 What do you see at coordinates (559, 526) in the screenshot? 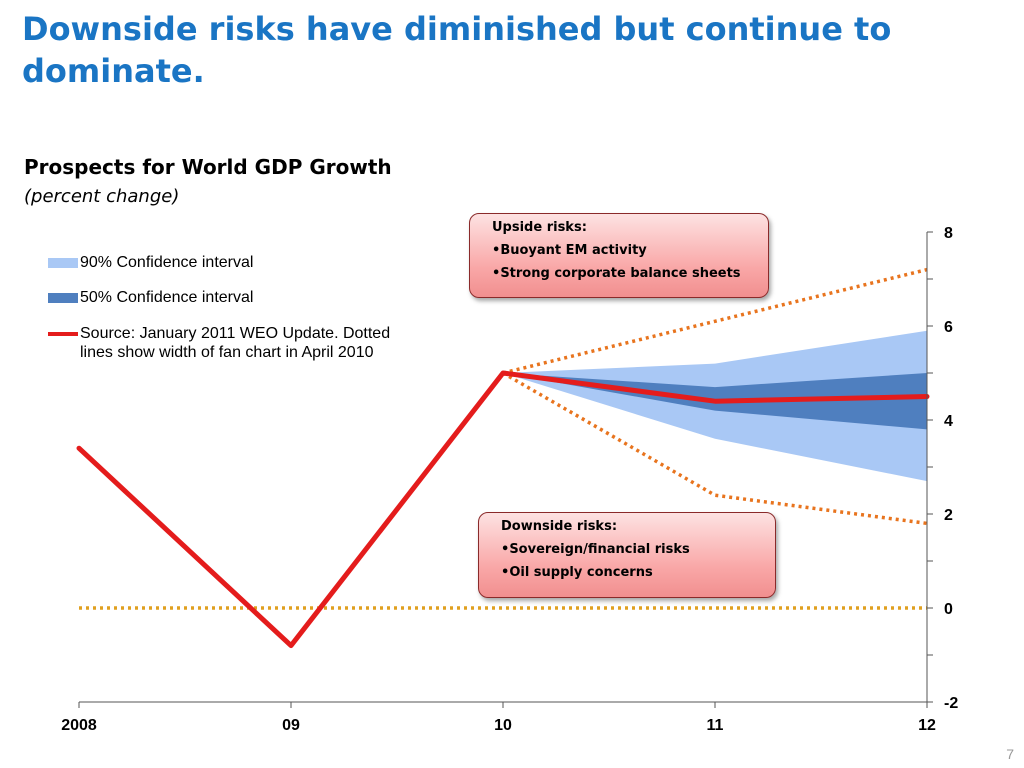
I see `downside-risks-heading: Downside risks:` at bounding box center [559, 526].